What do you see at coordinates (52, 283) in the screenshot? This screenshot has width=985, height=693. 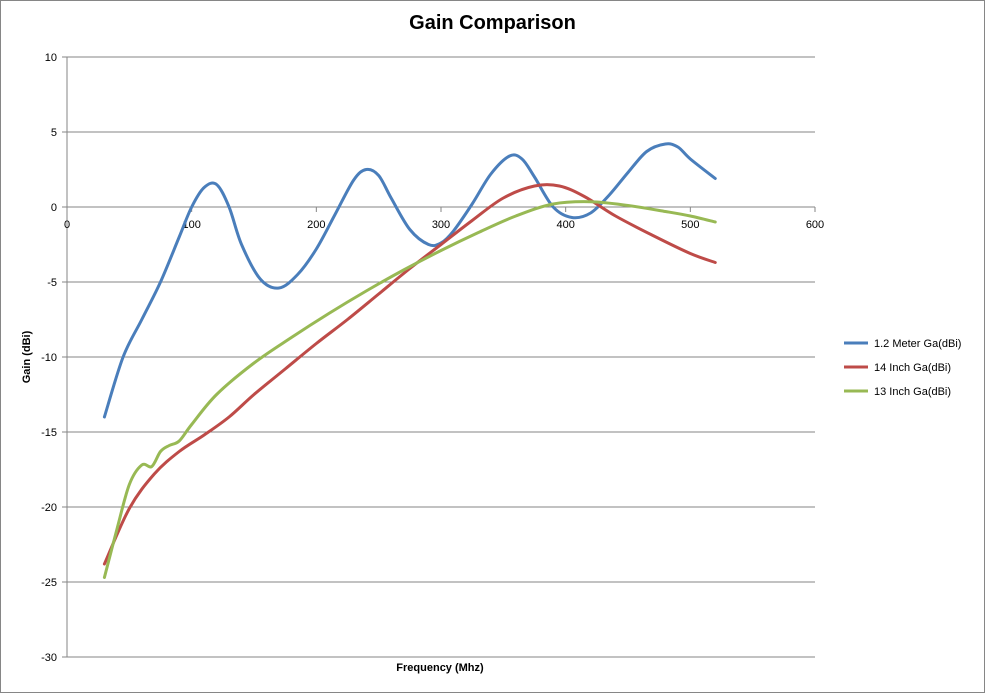 I see `y-tick-label: -5` at bounding box center [52, 283].